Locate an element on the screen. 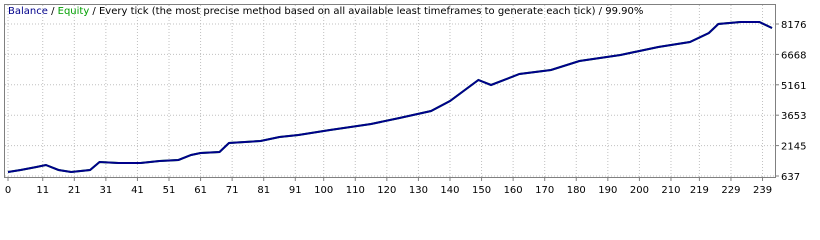 This screenshot has width=820, height=240. legend-entry: Equity is located at coordinates (73, 11).